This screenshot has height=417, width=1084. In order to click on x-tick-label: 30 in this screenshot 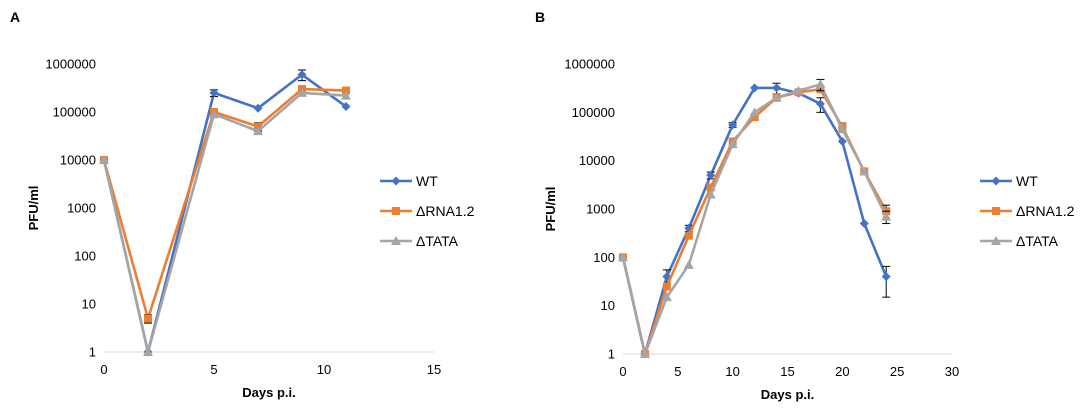, I will do `click(952, 371)`.